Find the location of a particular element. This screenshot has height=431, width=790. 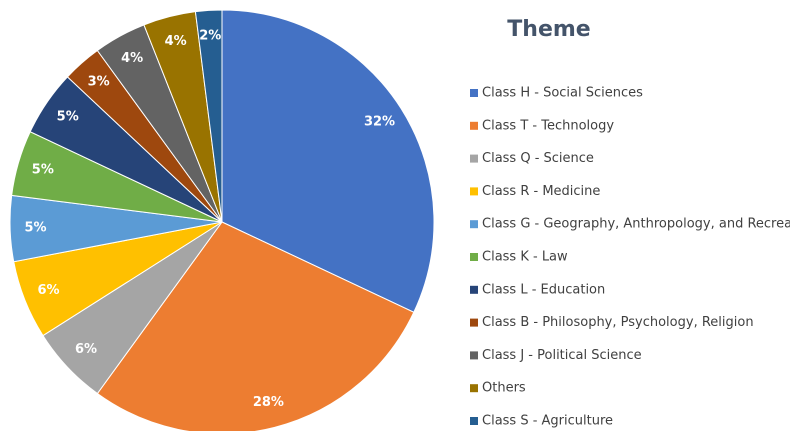

data-label: 2% is located at coordinates (210, 35).